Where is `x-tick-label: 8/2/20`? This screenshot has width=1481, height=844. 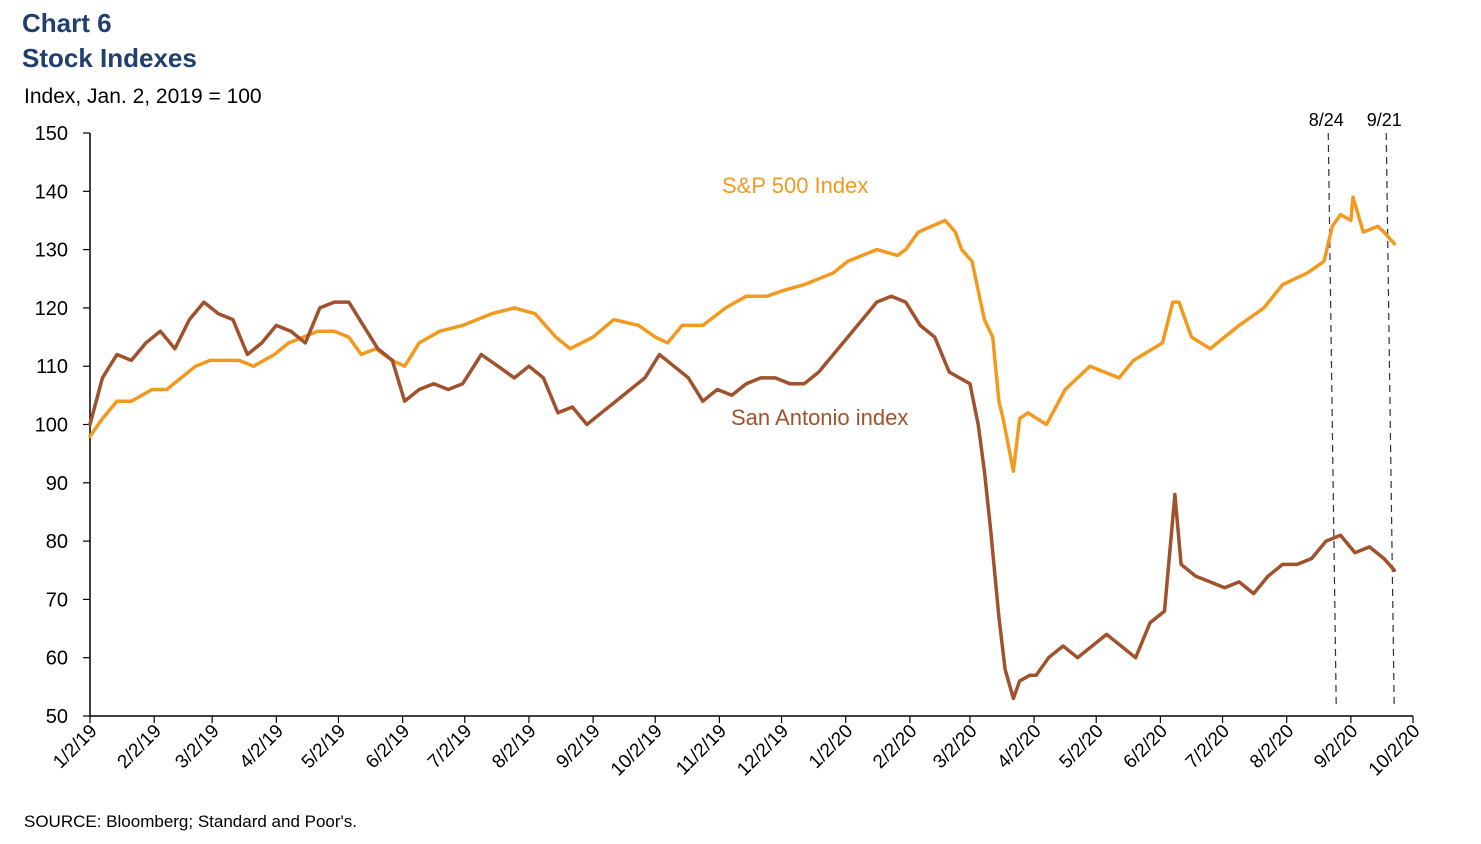
x-tick-label: 8/2/20 is located at coordinates (1272, 747).